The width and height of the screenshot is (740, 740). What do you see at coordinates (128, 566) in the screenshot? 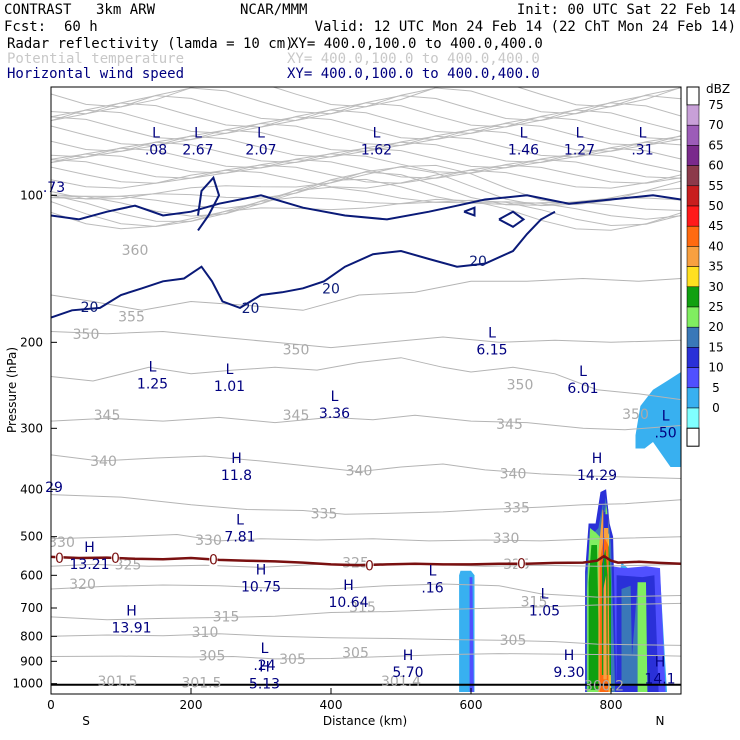
I see `theta-label: 325` at bounding box center [128, 566].